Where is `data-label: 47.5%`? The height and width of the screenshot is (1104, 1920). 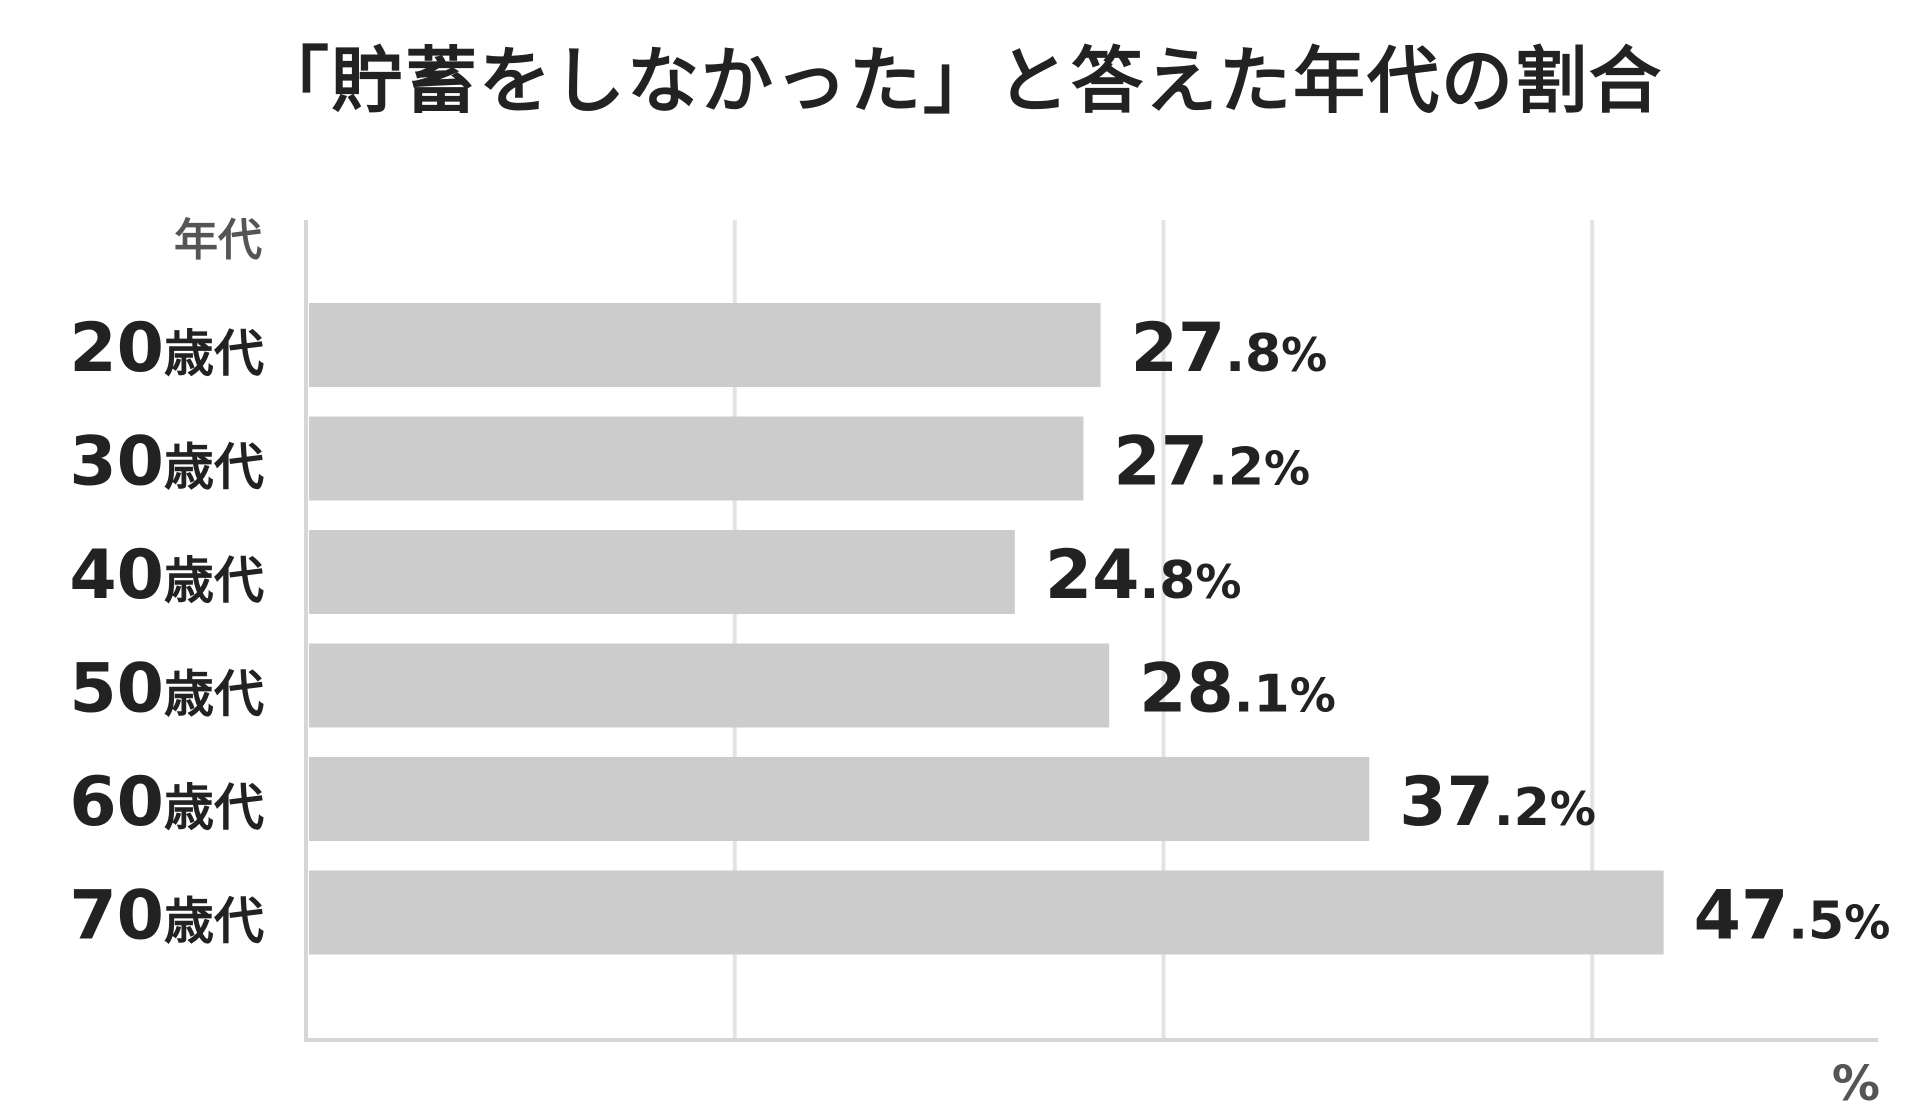 data-label: 47.5% is located at coordinates (1792, 916).